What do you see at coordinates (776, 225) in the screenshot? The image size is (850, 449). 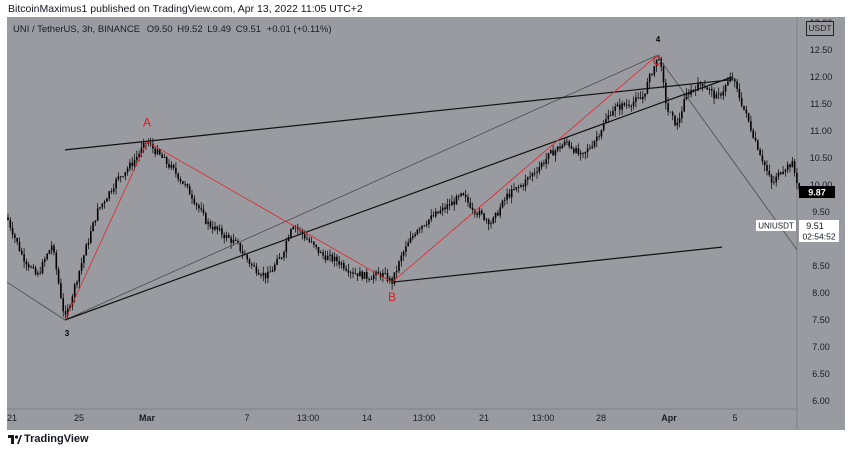 I see `symbol-tag-box` at bounding box center [776, 225].